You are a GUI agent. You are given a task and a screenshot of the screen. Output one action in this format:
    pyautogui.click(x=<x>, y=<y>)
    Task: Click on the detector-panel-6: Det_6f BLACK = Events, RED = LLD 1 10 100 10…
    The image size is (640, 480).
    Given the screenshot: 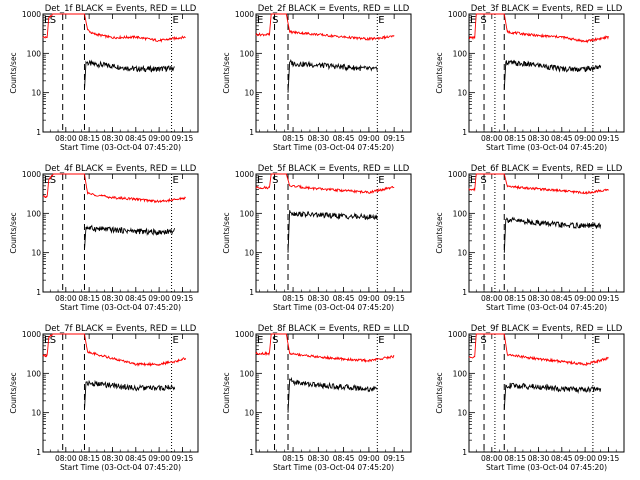 What is the action you would take?
    pyautogui.click(x=530, y=238)
    